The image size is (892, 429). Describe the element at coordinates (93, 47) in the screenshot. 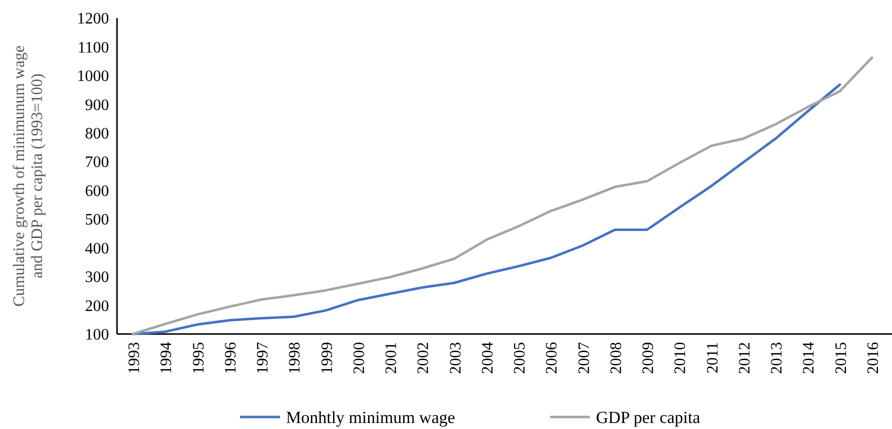

I see `y-tick-label: 1100` at that location.